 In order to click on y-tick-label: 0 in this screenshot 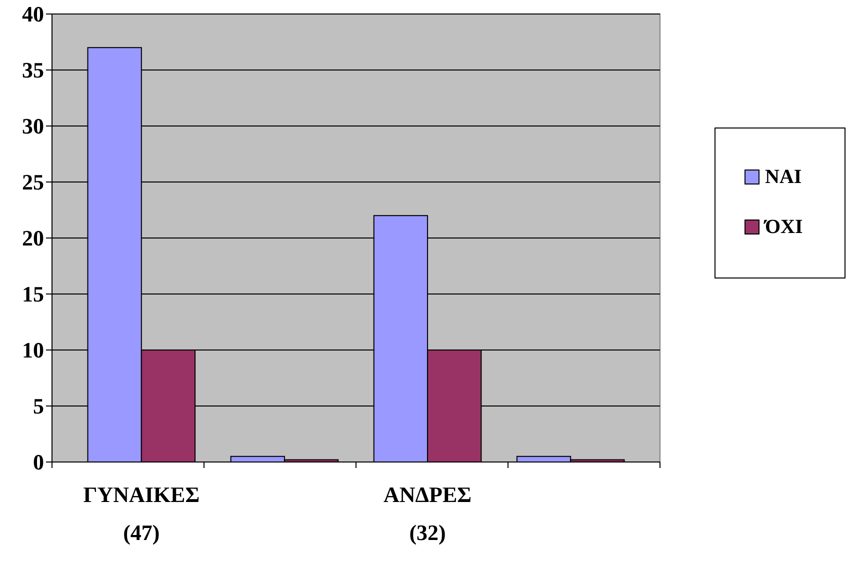, I will do `click(38, 462)`.